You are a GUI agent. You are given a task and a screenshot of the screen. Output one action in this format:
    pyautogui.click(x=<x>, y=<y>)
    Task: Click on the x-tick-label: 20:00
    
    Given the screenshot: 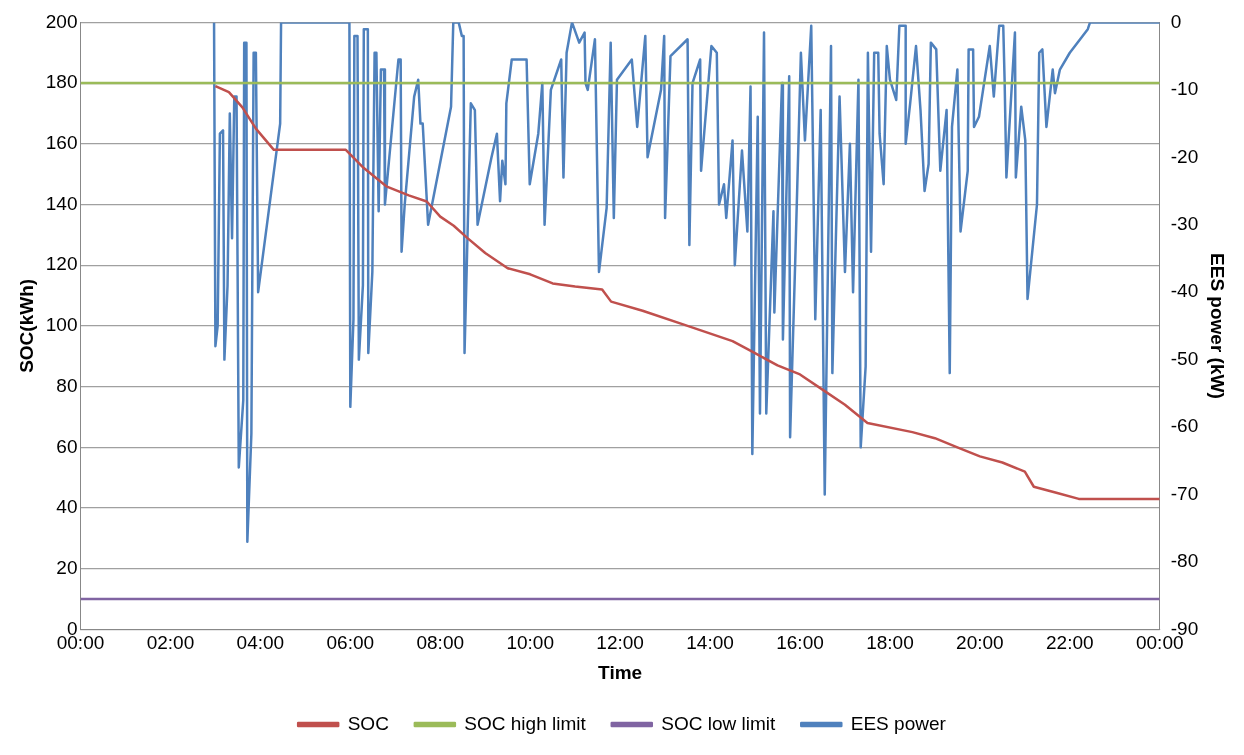 What is the action you would take?
    pyautogui.click(x=980, y=643)
    